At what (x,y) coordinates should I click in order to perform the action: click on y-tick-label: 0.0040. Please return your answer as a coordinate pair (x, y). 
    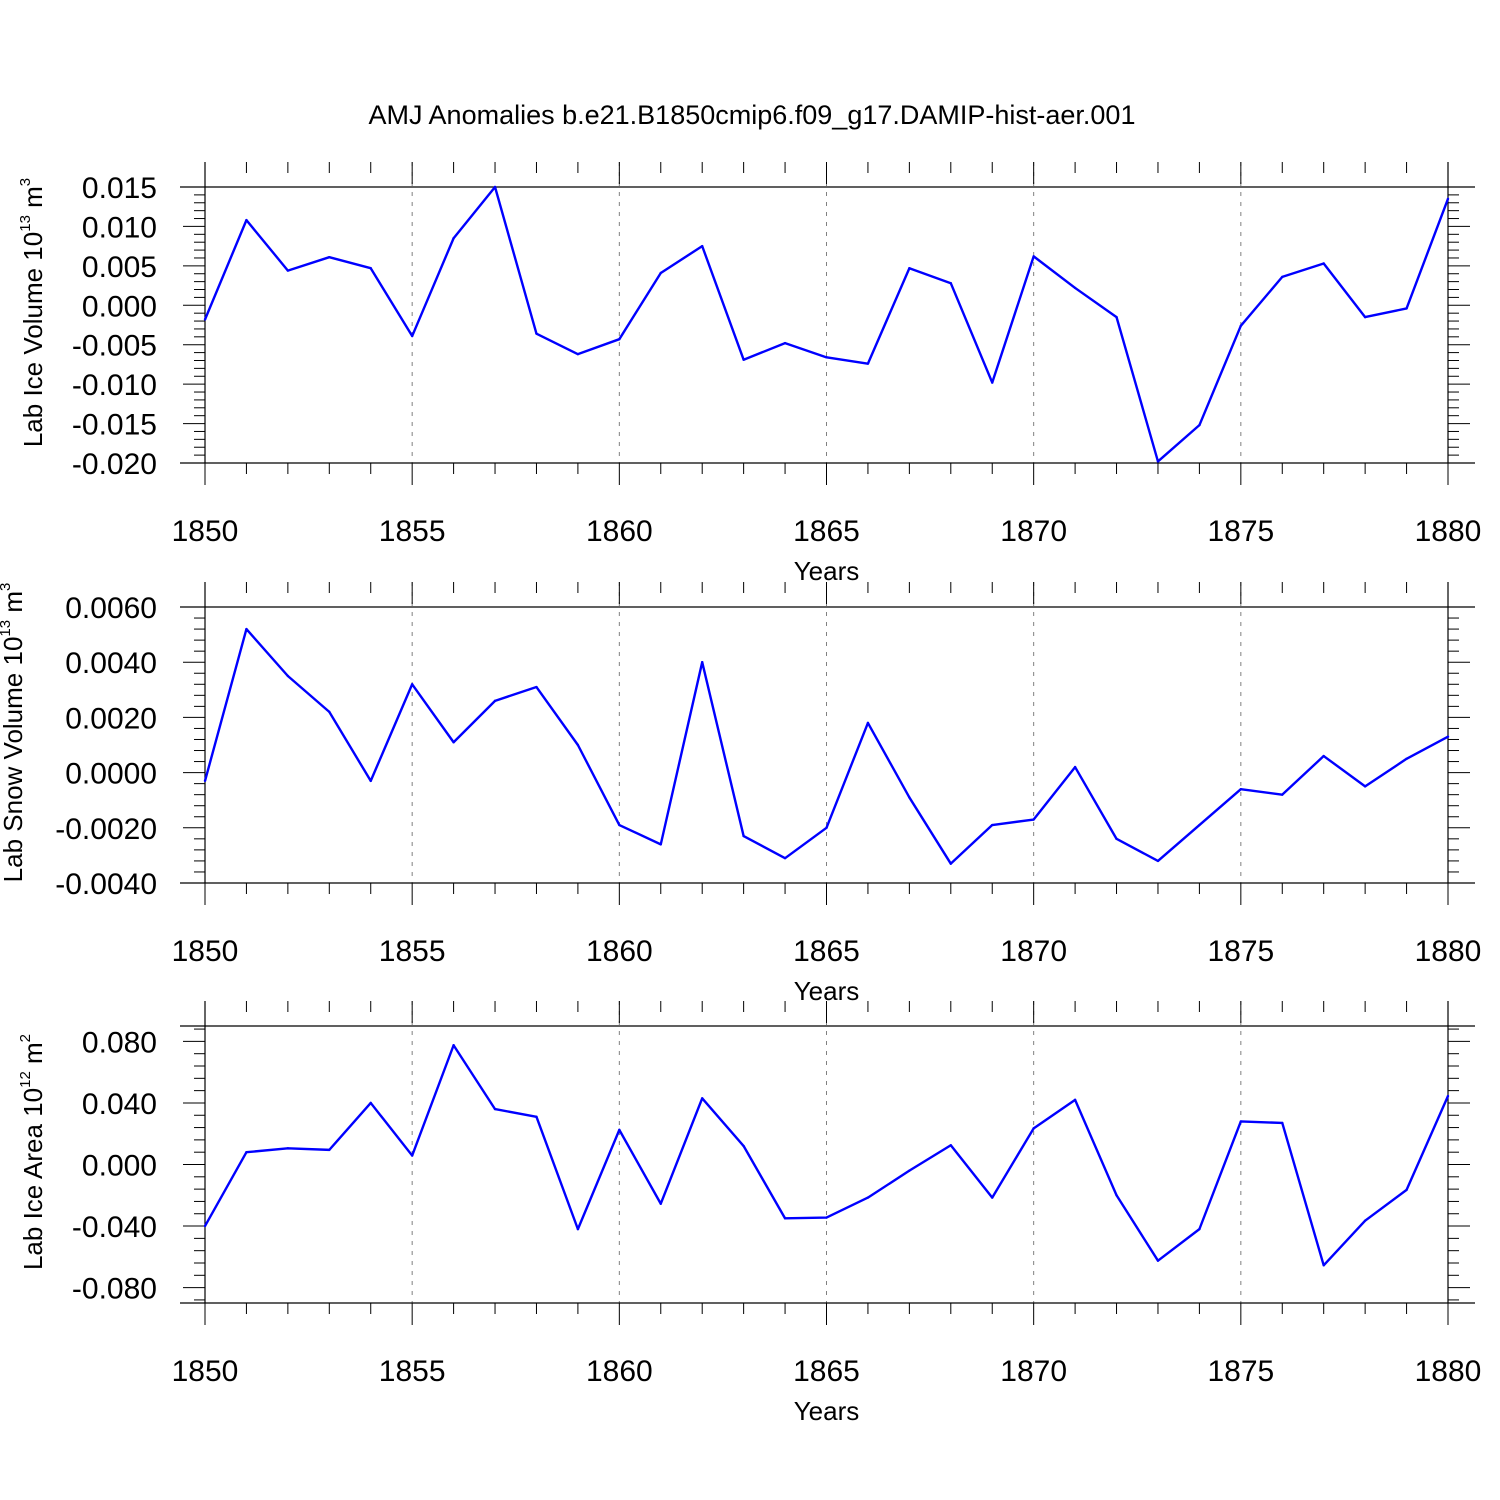
    Looking at the image, I should click on (111, 663).